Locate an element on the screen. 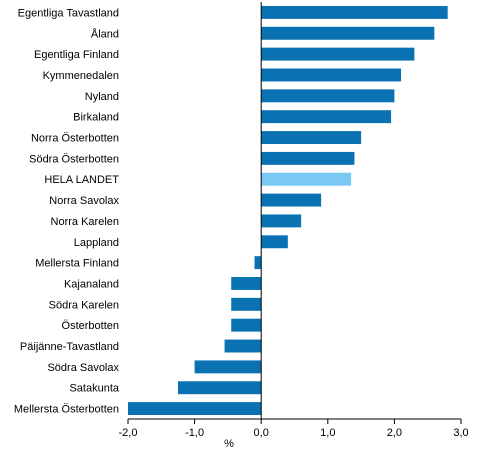 This screenshot has height=454, width=491. x-tick-label: 1,0 is located at coordinates (327, 433).